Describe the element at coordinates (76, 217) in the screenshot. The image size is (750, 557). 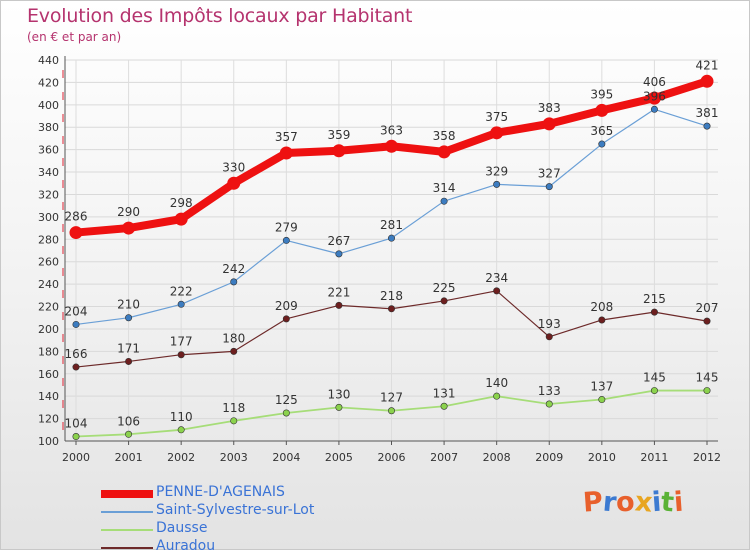
I see `data-label: 286` at that location.